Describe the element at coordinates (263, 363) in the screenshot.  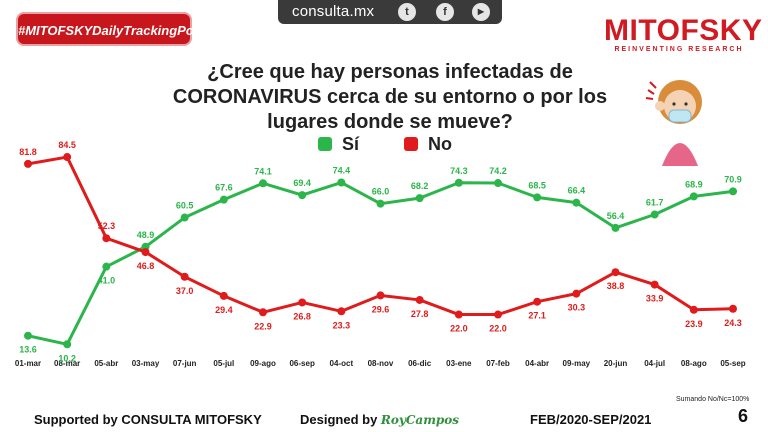
I see `x-tick-label: 09-ago` at that location.